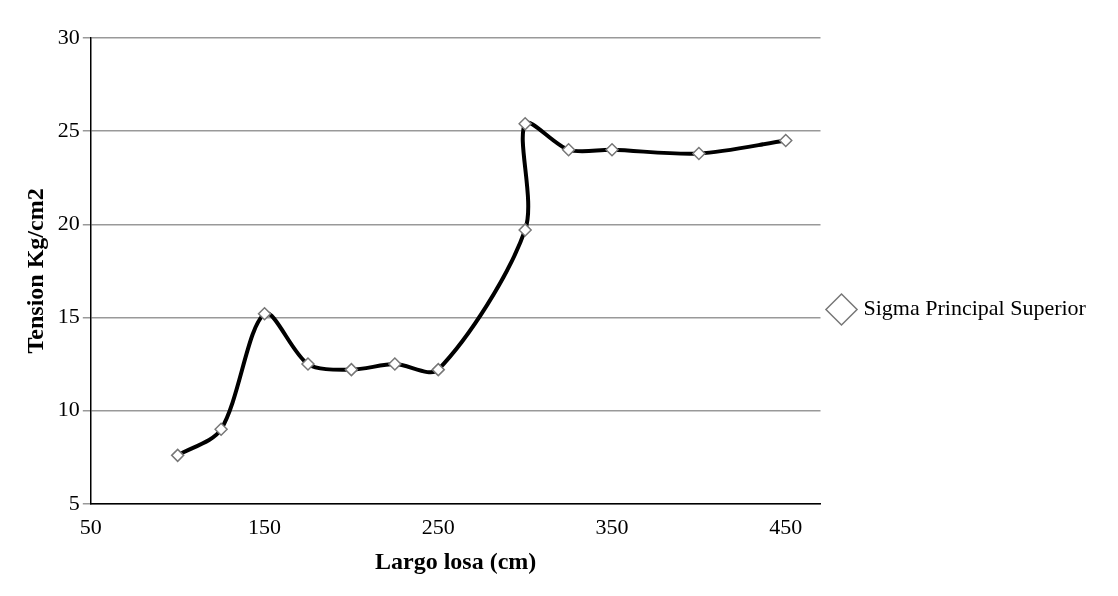 Image resolution: width=1118 pixels, height=596 pixels. What do you see at coordinates (34, 271) in the screenshot?
I see `y-axis-title: Tension Kg/cm2` at bounding box center [34, 271].